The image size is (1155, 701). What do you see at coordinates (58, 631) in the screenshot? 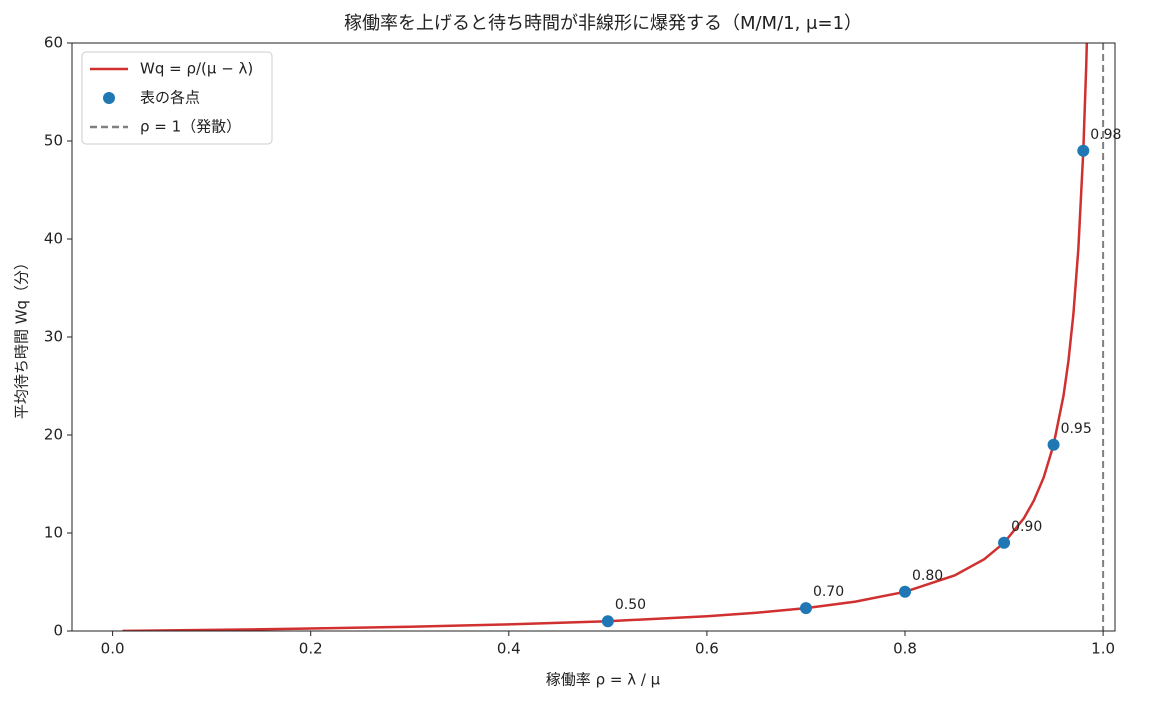
I see `y-tick-label: 0` at bounding box center [58, 631].